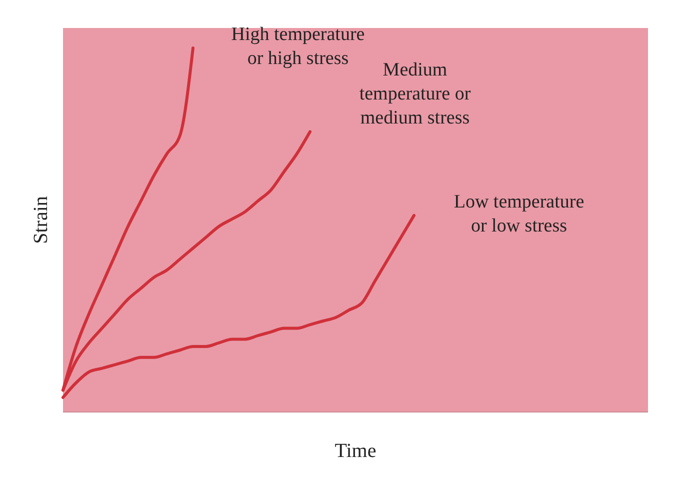  What do you see at coordinates (519, 213) in the screenshot?
I see `text: Low temperature or low stress` at bounding box center [519, 213].